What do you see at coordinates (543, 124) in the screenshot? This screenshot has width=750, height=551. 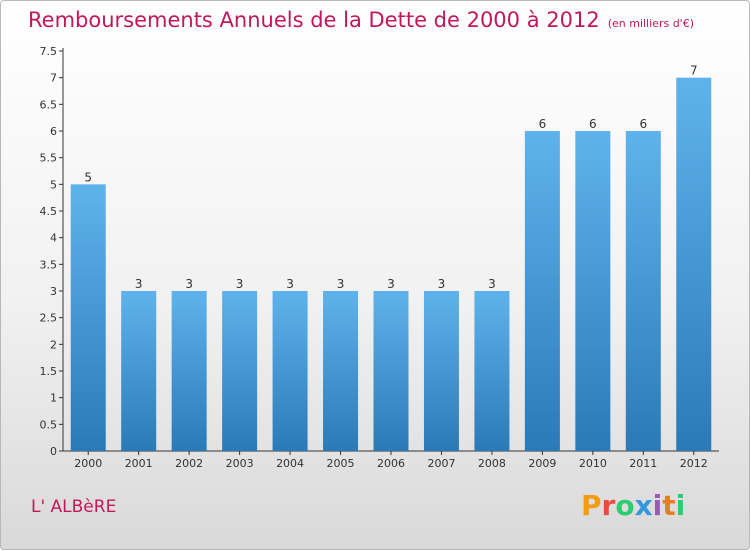 I see `data-label-2009: 6` at bounding box center [543, 124].